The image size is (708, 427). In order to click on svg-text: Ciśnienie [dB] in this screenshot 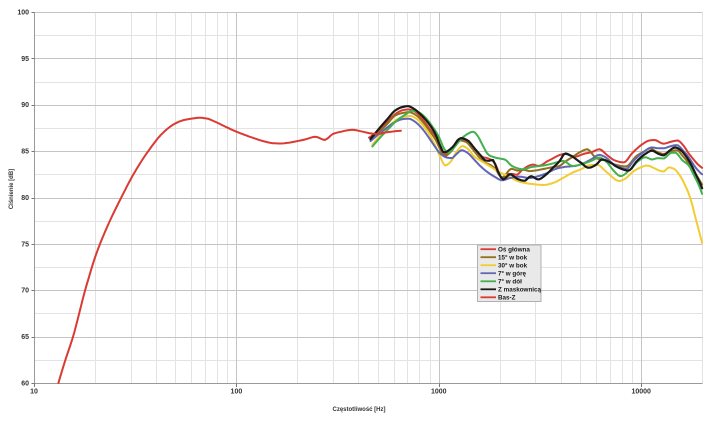, I will do `click(12, 189)`.